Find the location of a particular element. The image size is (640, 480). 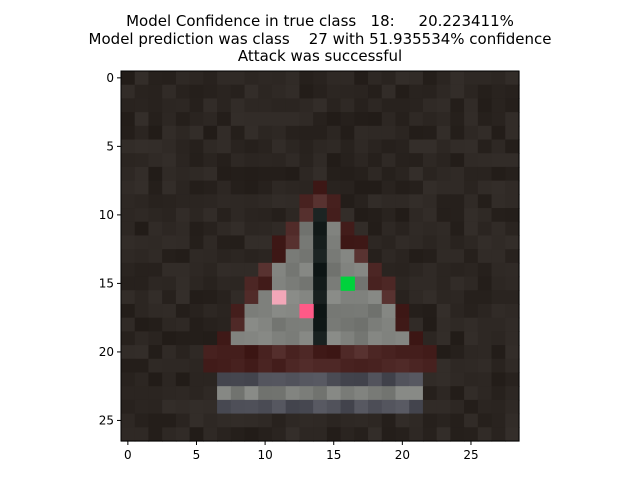

perturbed-pixel is located at coordinates (279, 297).